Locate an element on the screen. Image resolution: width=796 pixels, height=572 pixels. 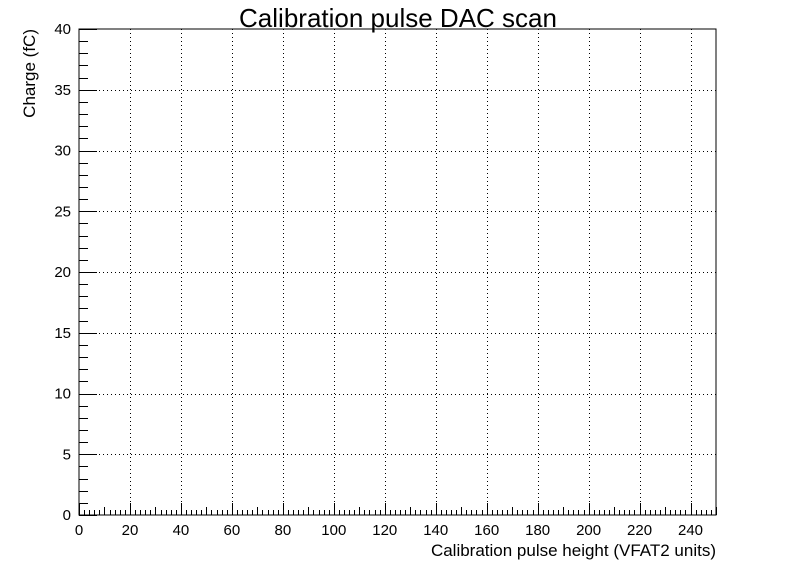
x-tick-label: 160 is located at coordinates (486, 530).